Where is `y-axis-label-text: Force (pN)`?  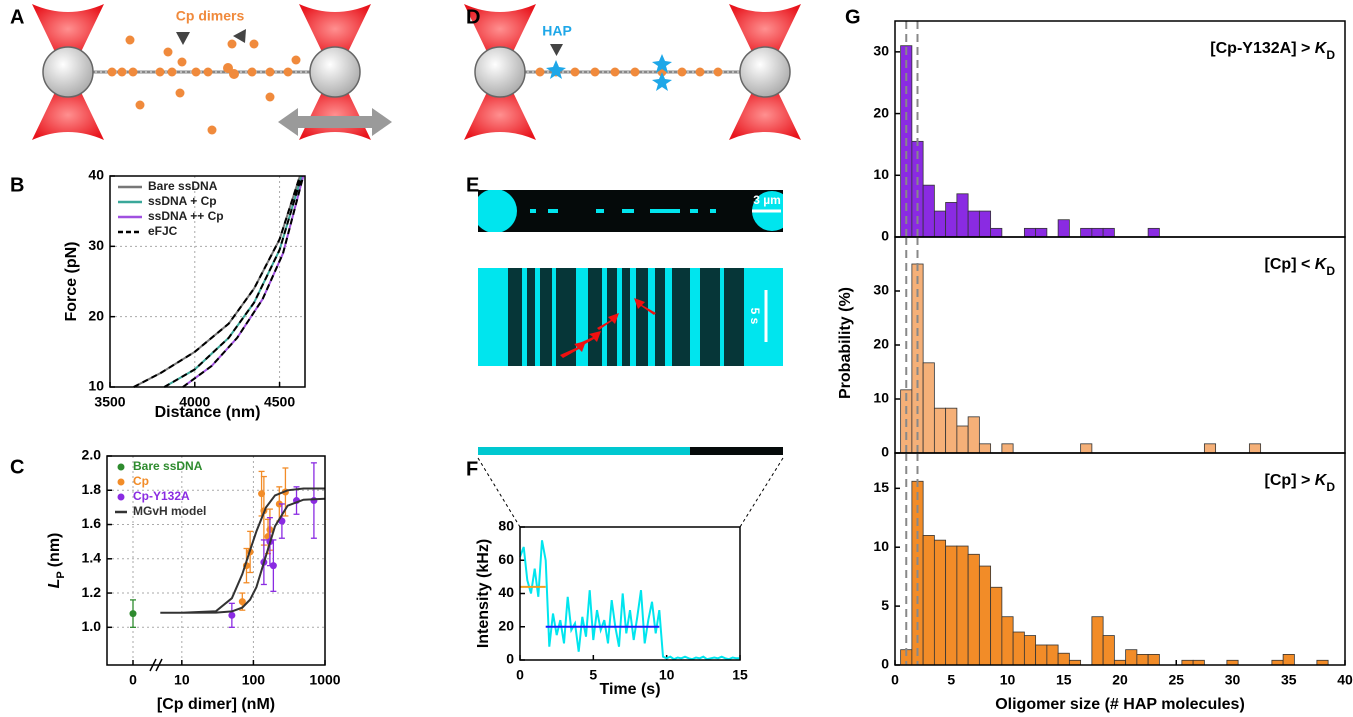
y-axis-label-text: Force (pN) is located at coordinates (71, 282).